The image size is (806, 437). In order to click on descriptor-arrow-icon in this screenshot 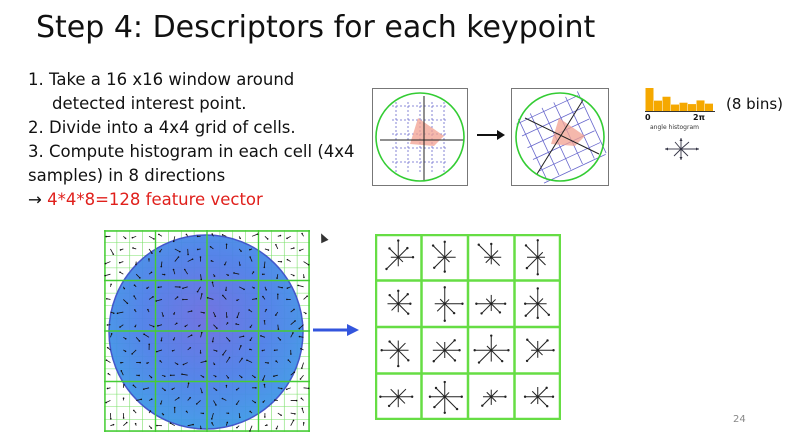, I will do `click(336, 330)`.